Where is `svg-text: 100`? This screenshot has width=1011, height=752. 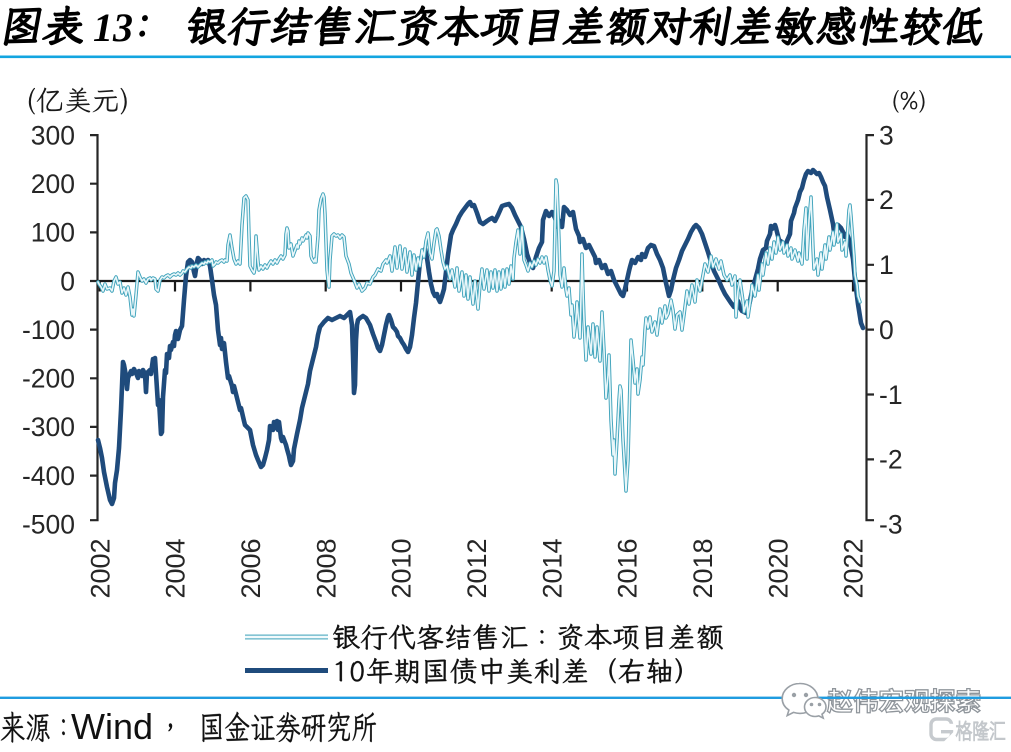
svg-text: 100 is located at coordinates (53, 233).